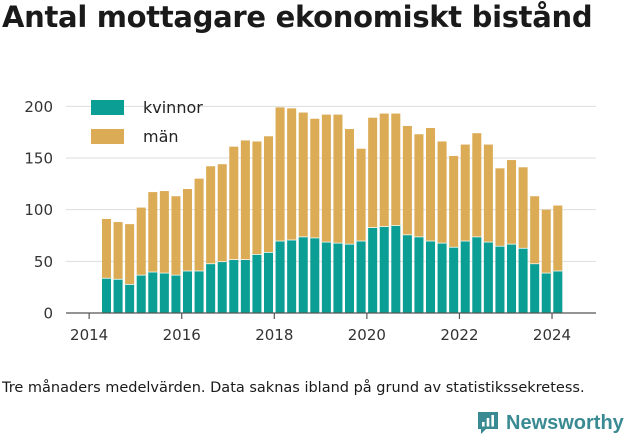 The width and height of the screenshot is (631, 439). I want to click on chart-title: Antal mottagare ekonomiskt bistånd, so click(297, 17).